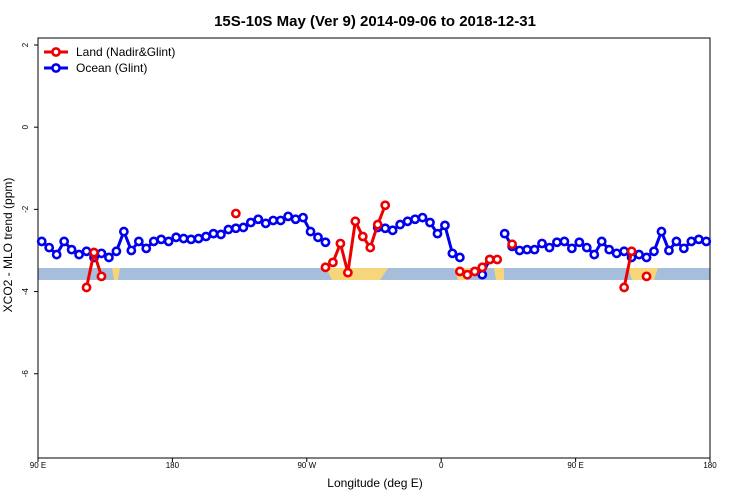 The height and width of the screenshot is (500, 750). I want to click on surface-band, so click(374, 274).